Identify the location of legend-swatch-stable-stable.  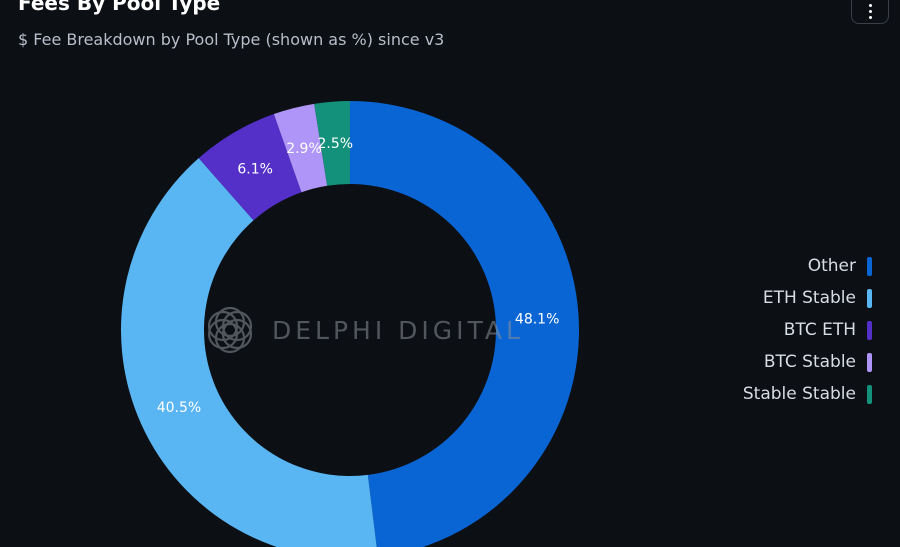
(869, 394).